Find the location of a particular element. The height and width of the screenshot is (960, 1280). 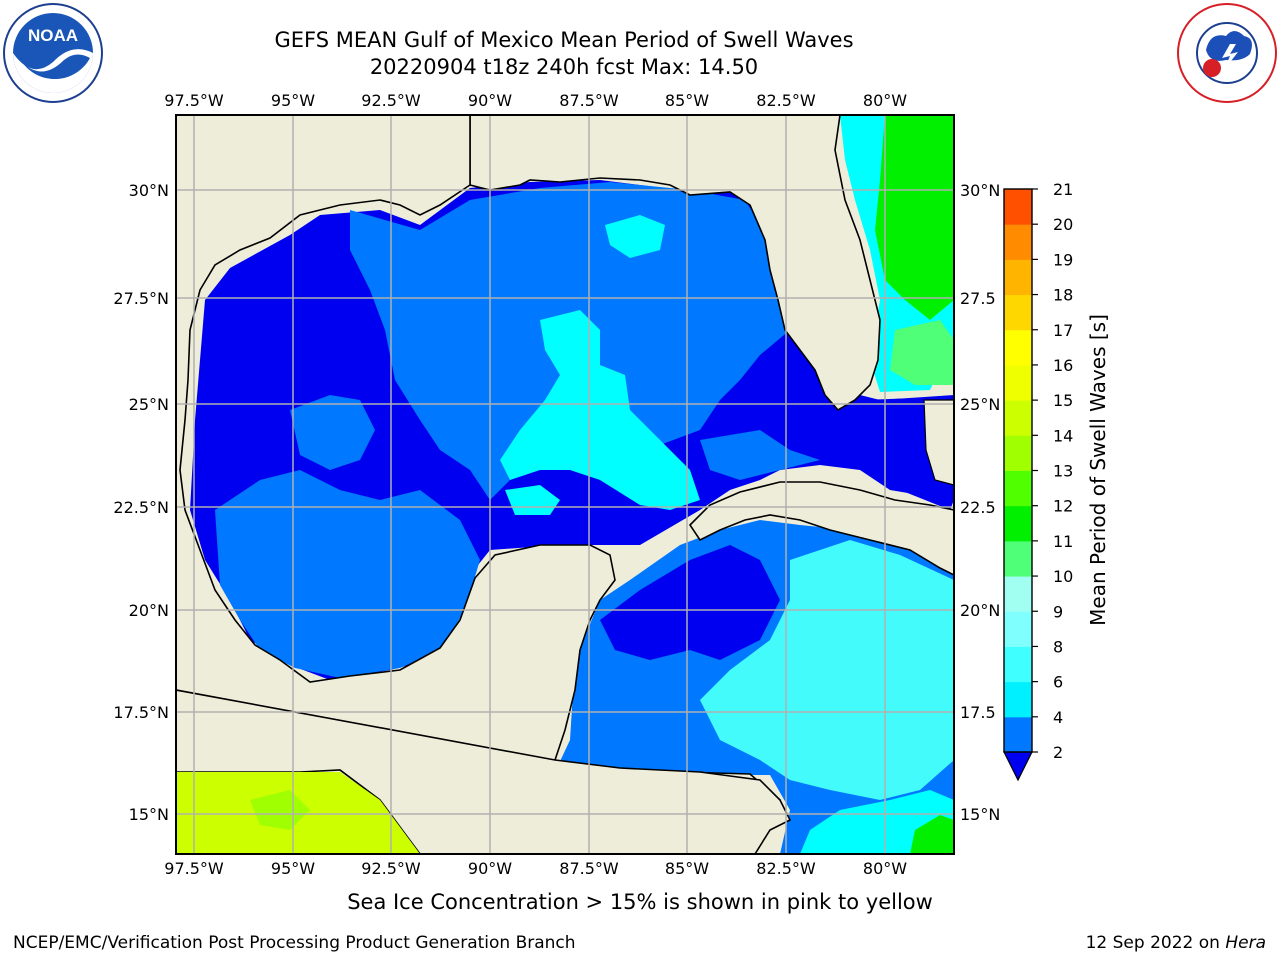

lat-label: 22.5°N is located at coordinates (141, 507).